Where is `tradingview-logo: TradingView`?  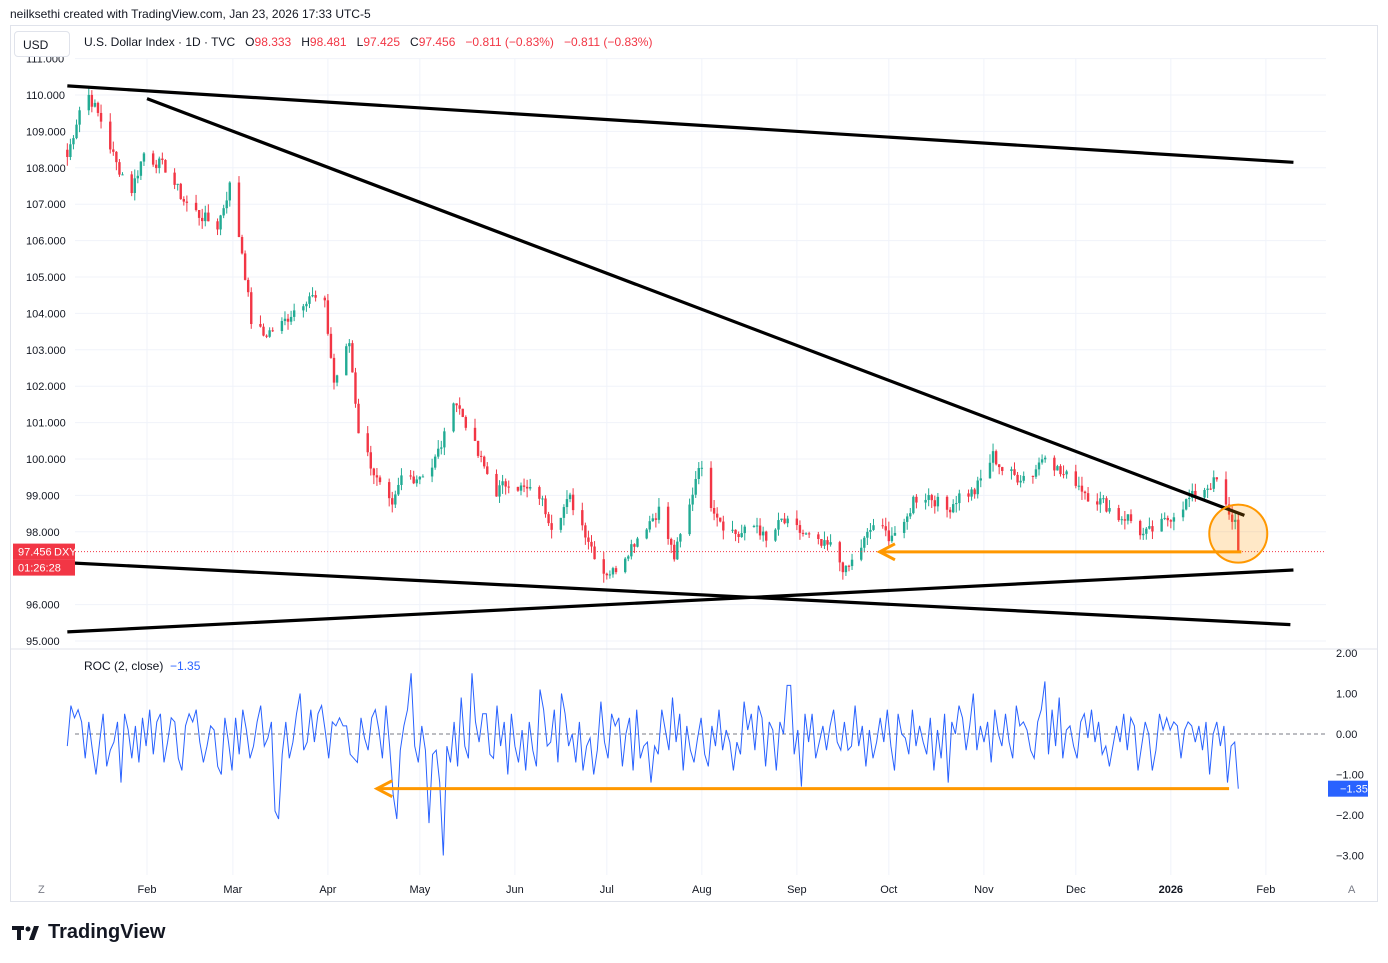
tradingview-logo: TradingView is located at coordinates (88, 932).